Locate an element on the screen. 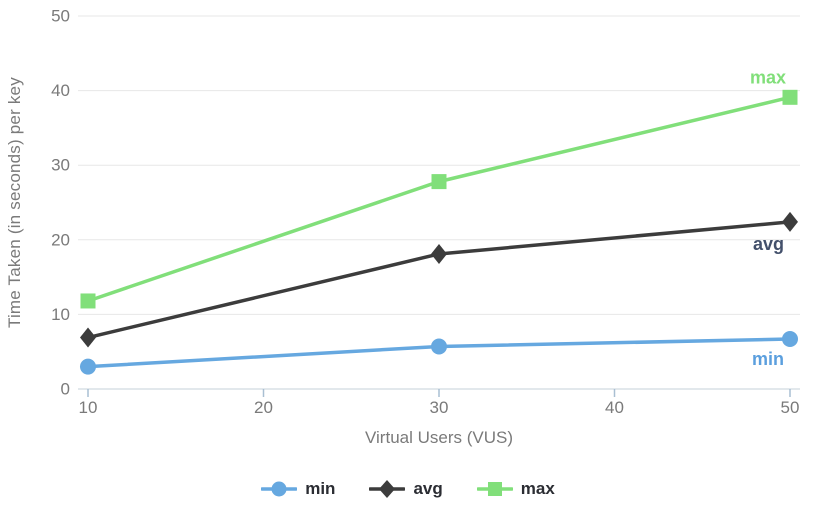 This screenshot has height=517, width=816. legend: min avg max is located at coordinates (408, 489).